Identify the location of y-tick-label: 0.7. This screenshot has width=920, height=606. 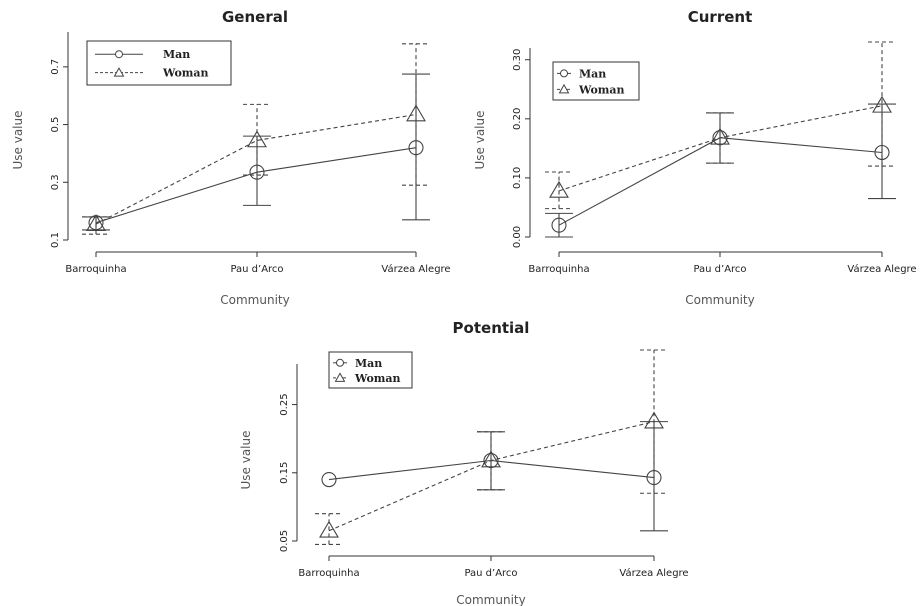
(55, 67).